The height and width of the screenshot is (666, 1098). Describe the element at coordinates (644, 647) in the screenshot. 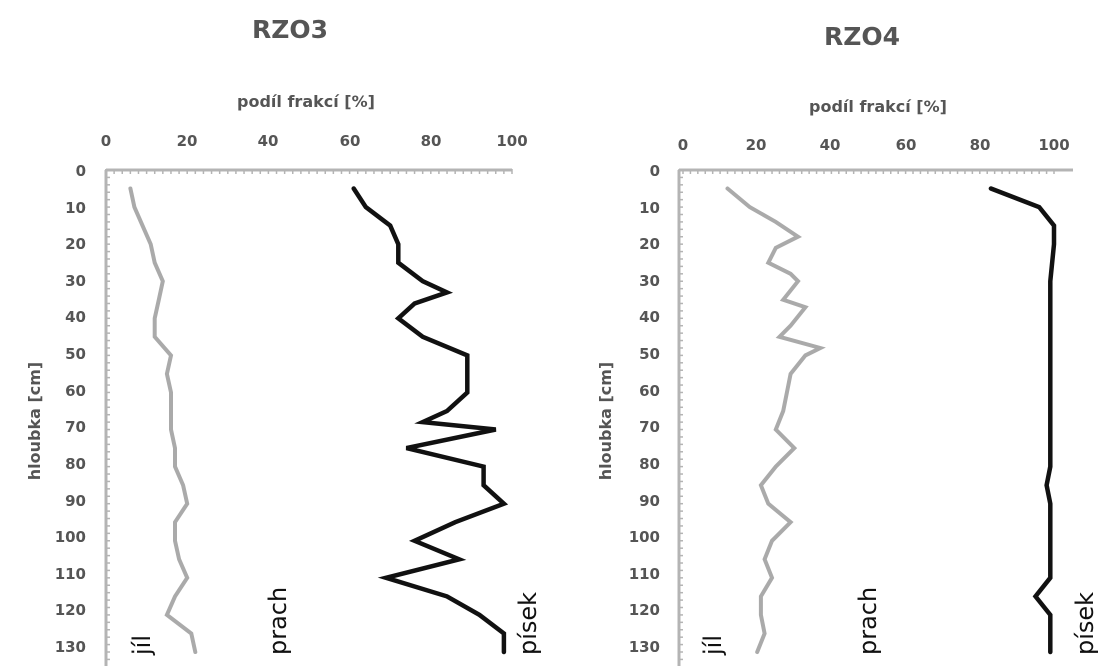

I see `chart-rzo4-y-tick-label: 130` at that location.